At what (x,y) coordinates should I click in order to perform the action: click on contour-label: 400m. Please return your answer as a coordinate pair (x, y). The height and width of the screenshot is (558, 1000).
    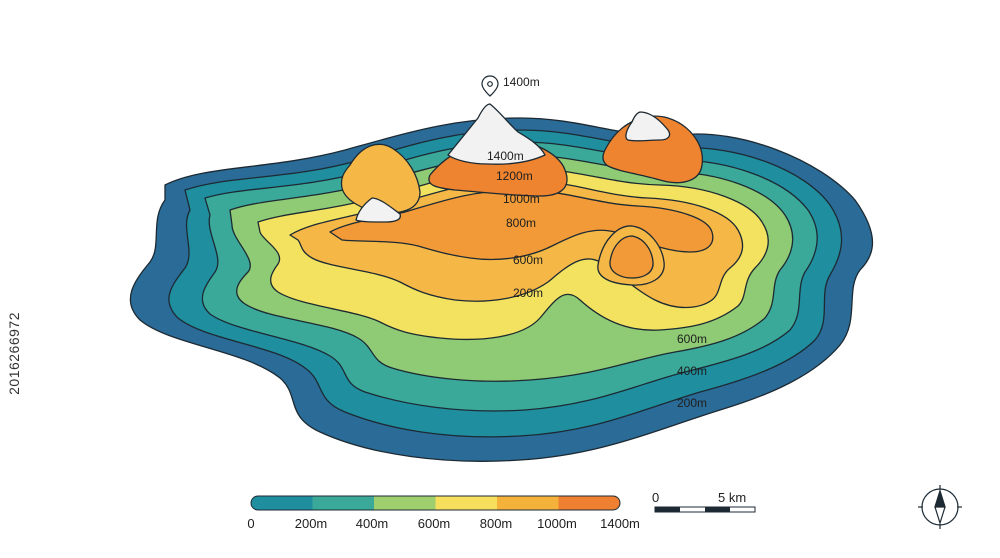
    Looking at the image, I should click on (692, 371).